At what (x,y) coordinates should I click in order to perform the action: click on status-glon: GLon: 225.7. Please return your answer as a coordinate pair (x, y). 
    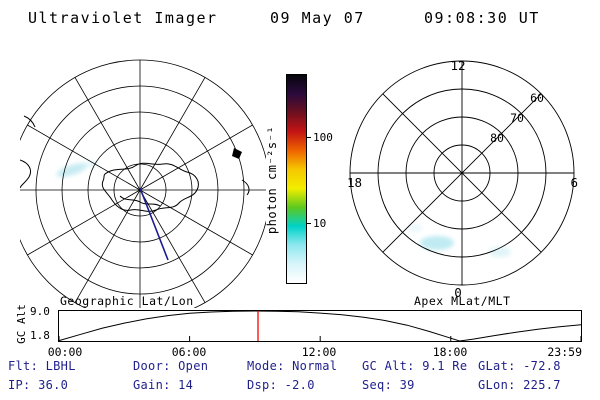
    Looking at the image, I should click on (519, 385).